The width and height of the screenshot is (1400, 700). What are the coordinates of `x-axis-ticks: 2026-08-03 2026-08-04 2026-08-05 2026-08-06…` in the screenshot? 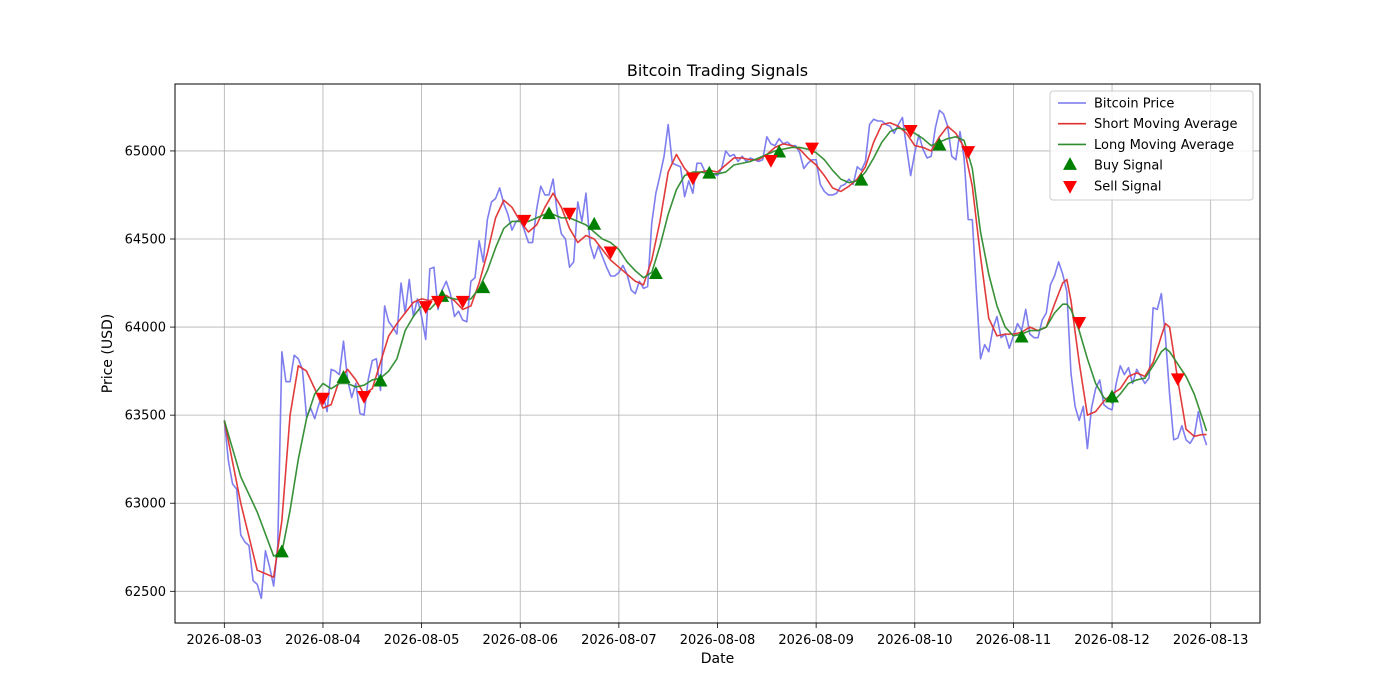 It's located at (718, 635).